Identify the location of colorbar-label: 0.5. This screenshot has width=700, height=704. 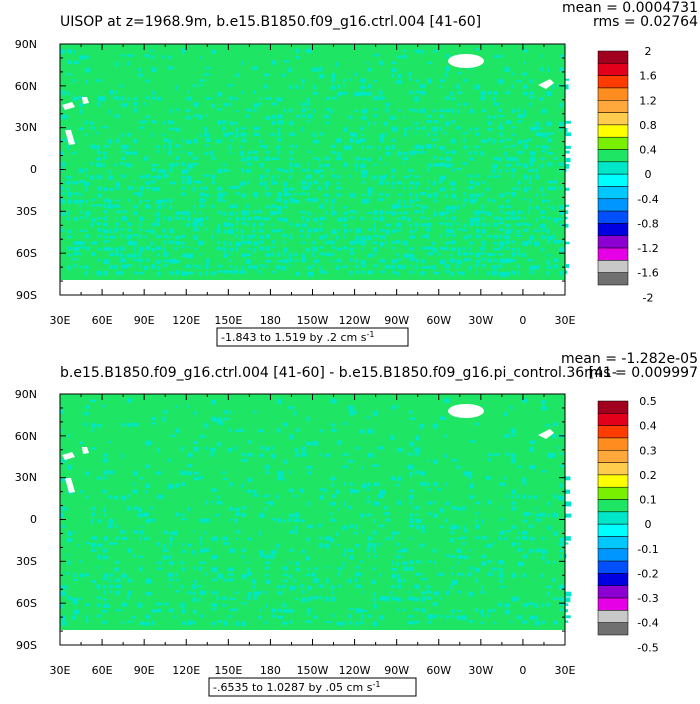
(648, 401).